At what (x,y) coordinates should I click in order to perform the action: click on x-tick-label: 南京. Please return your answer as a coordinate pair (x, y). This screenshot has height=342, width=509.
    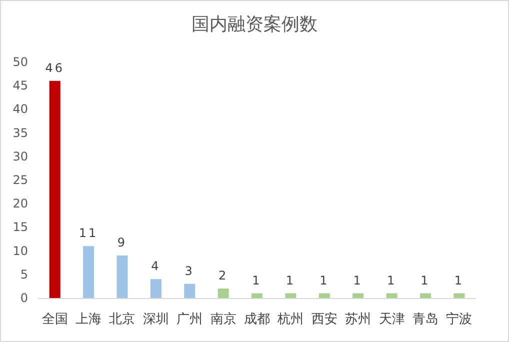
    Looking at the image, I should click on (223, 319).